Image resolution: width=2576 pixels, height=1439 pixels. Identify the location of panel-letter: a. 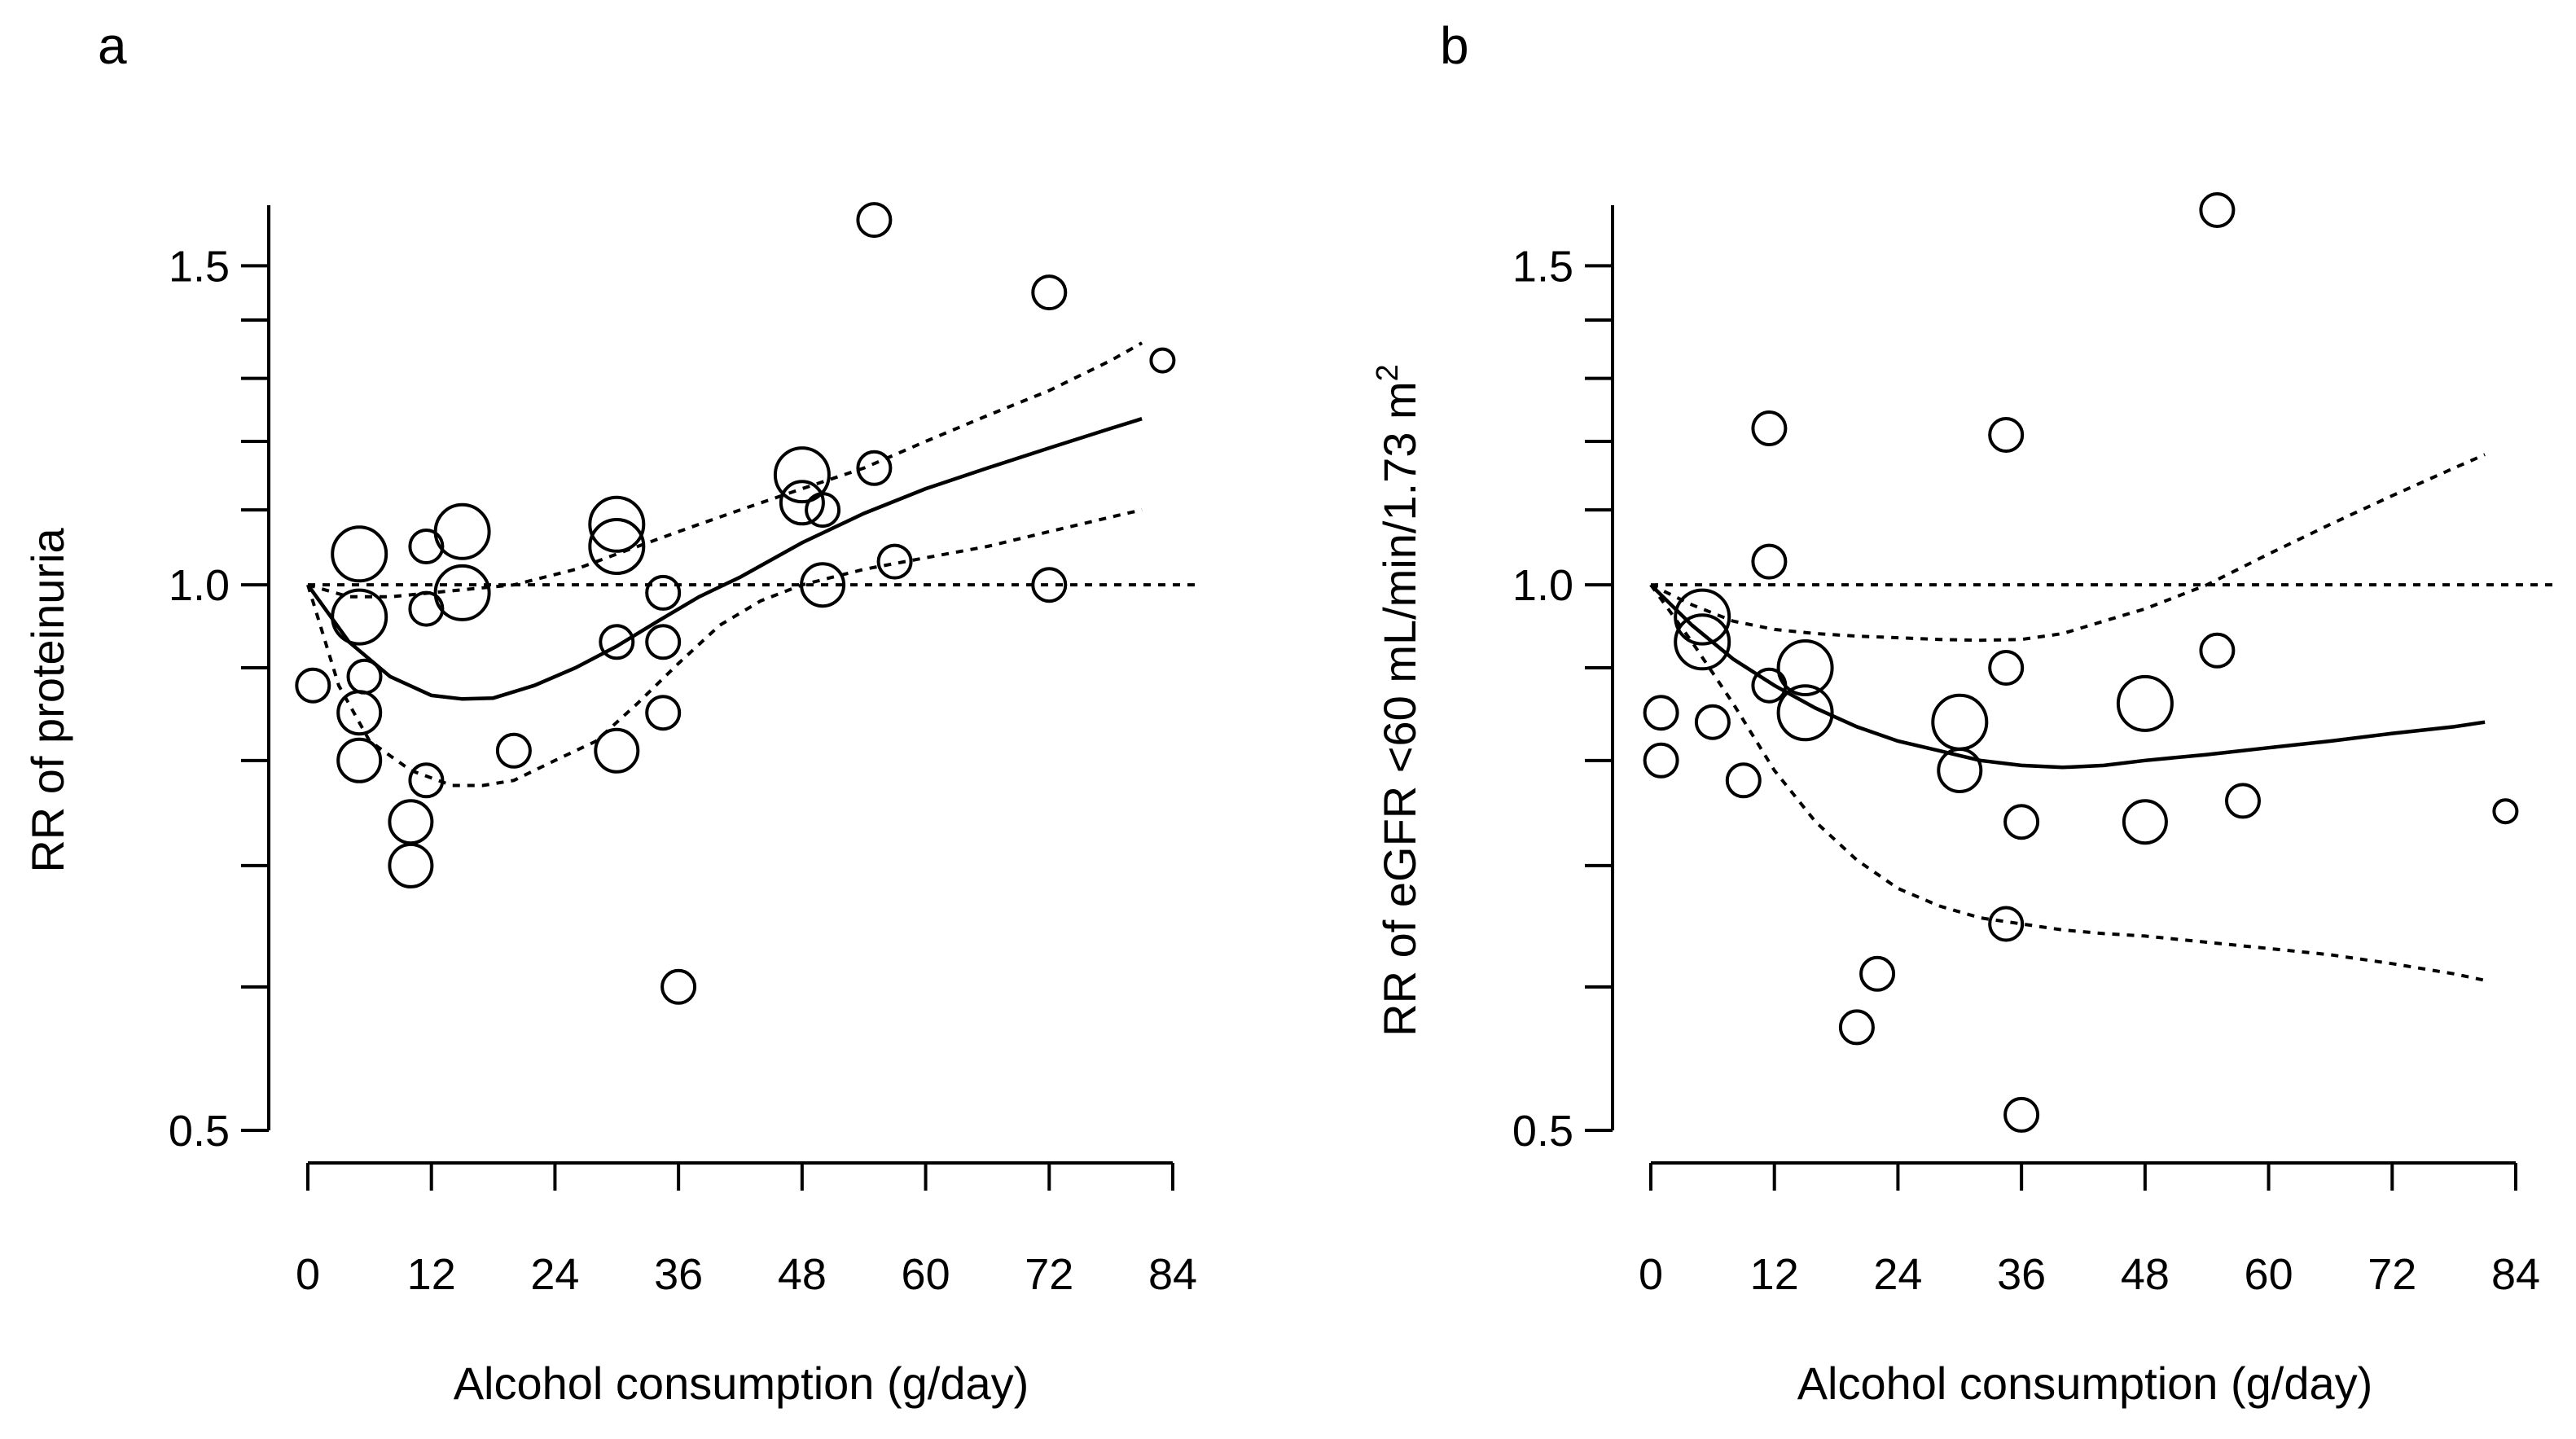
(112, 45).